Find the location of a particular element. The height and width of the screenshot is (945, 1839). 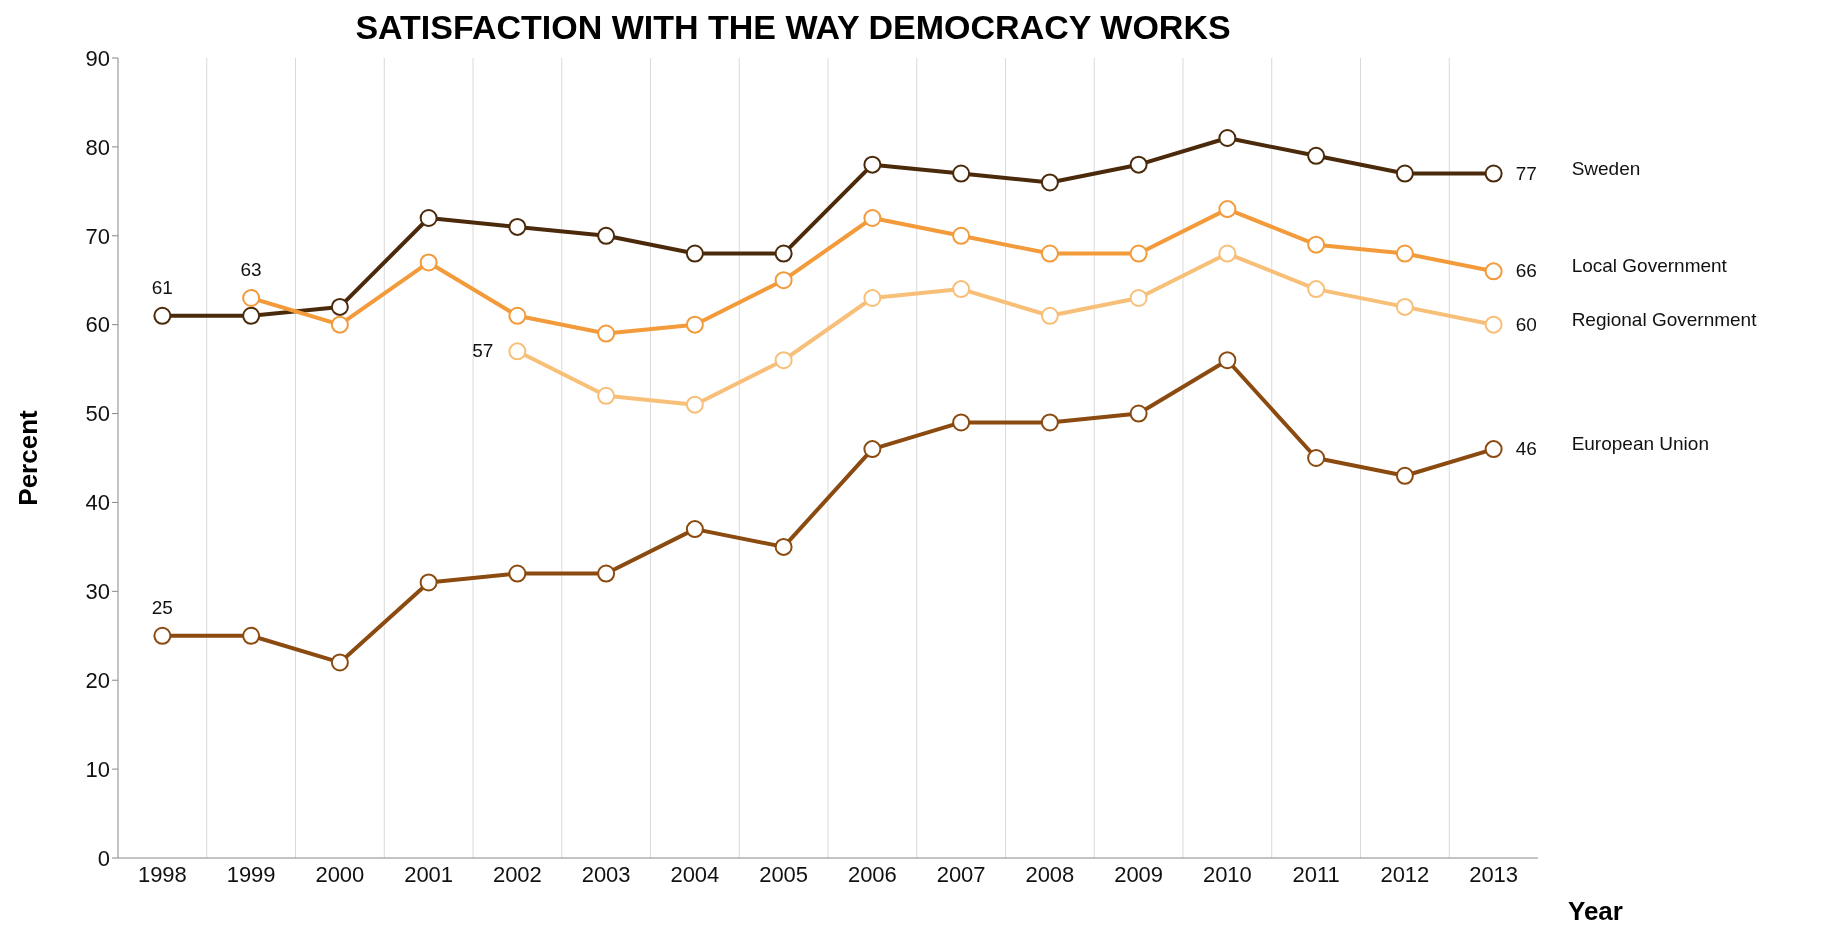

text: Local Government is located at coordinates (1649, 266).